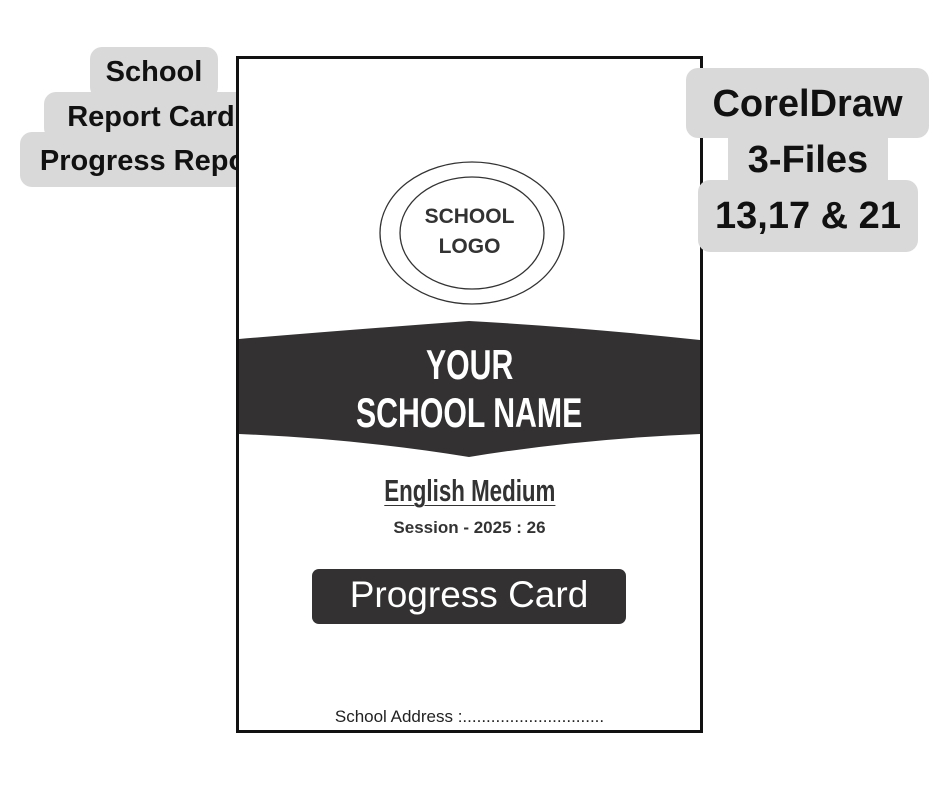 This screenshot has width=940, height=788. I want to click on logo-inner-ring, so click(472, 233).